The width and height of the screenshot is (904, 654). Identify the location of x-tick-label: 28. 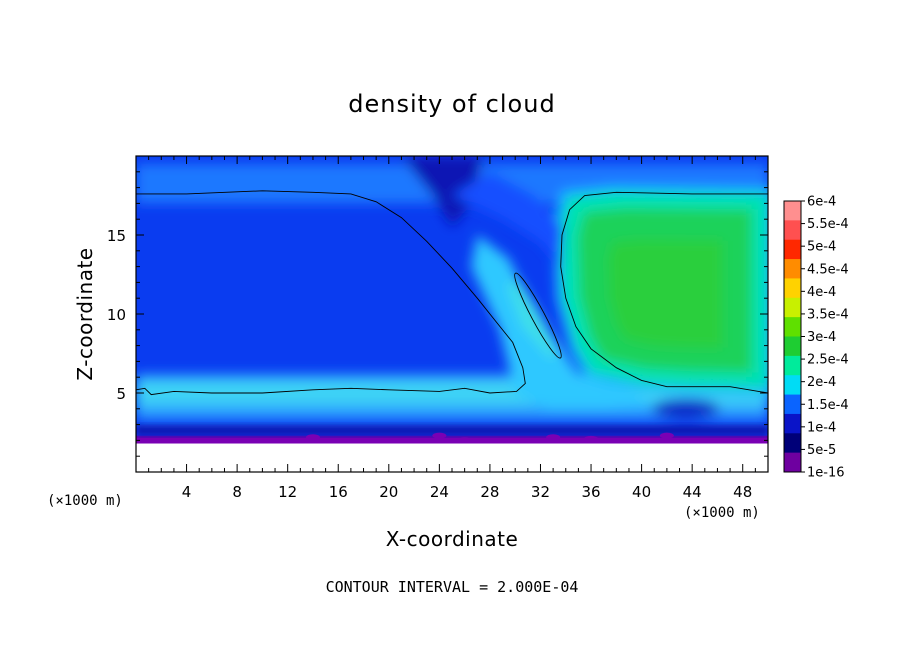
(489, 492).